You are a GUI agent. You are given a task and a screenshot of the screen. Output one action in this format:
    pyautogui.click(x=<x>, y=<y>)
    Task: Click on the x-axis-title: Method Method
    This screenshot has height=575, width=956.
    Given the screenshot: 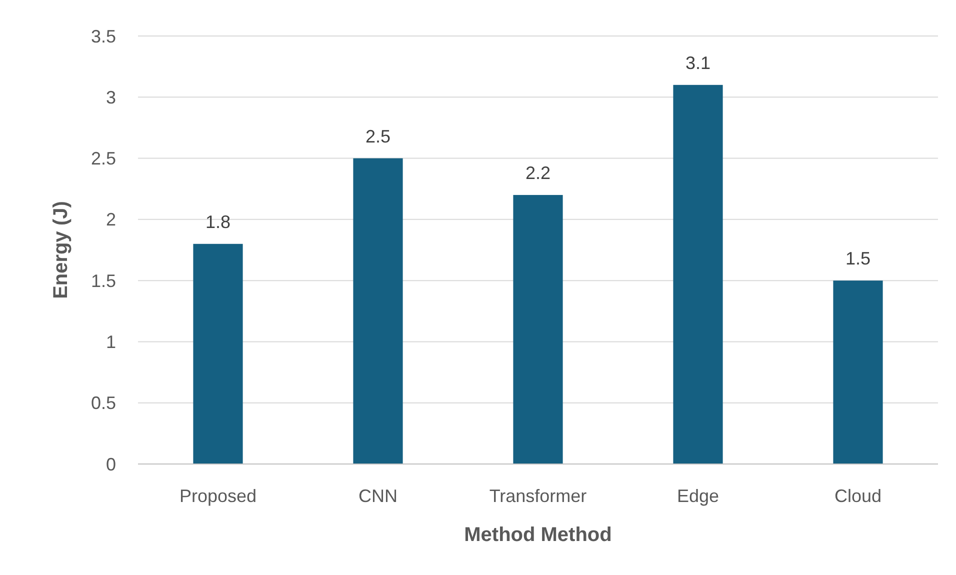 What is the action you would take?
    pyautogui.click(x=538, y=535)
    